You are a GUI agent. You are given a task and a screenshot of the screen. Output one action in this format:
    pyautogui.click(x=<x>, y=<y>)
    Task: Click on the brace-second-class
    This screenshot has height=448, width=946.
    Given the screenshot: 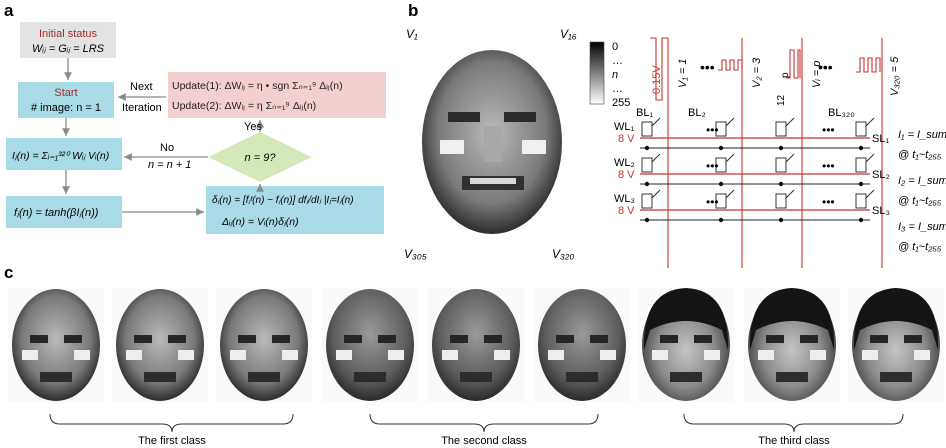 What is the action you would take?
    pyautogui.click(x=484, y=423)
    